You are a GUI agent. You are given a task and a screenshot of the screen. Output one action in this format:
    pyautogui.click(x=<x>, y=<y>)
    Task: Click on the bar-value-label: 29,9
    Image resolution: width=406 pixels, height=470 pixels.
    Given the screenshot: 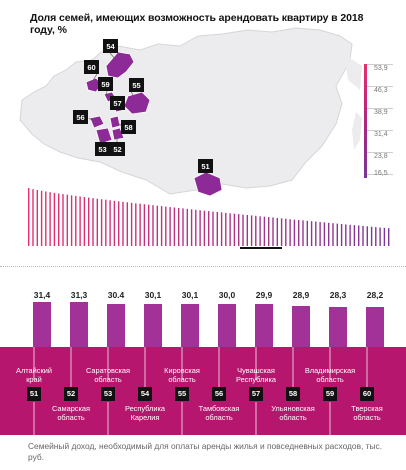 What is the action you would take?
    pyautogui.click(x=264, y=295)
    